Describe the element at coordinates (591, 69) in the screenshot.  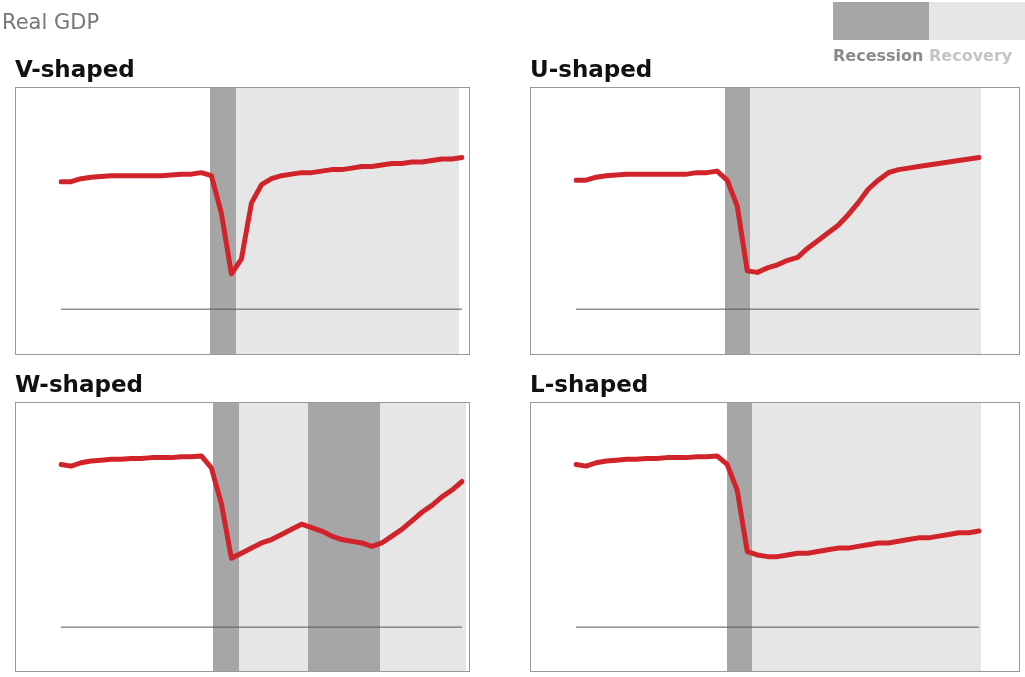
I see `chart-title: U-shaped` at that location.